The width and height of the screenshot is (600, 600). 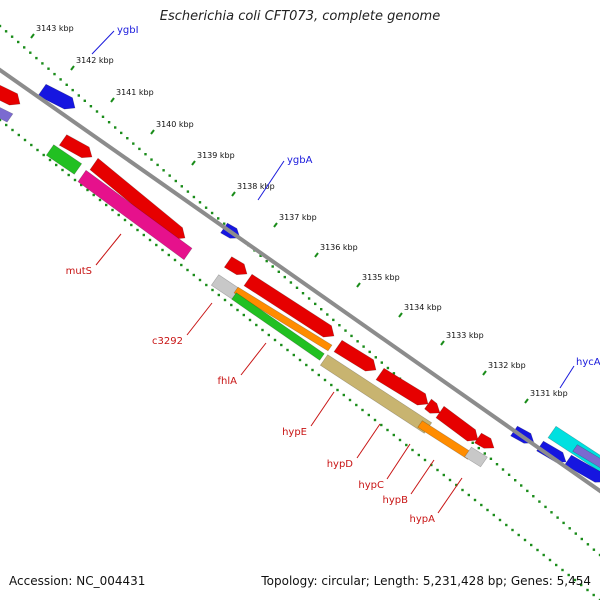 I want to click on leader-line-hypb, so click(x=422, y=477).